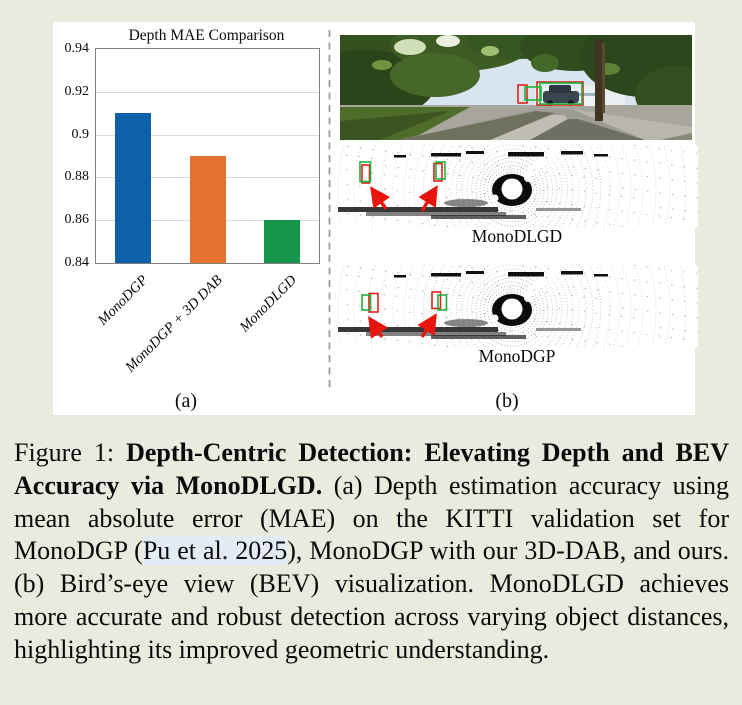 The height and width of the screenshot is (705, 742). I want to click on bar-monodgp-3d-dab, so click(207, 209).